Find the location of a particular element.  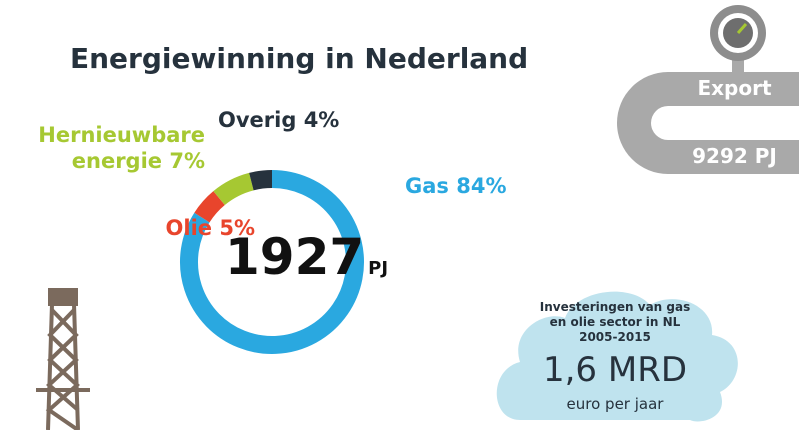

segment-label: Olie 5% is located at coordinates (155, 228).